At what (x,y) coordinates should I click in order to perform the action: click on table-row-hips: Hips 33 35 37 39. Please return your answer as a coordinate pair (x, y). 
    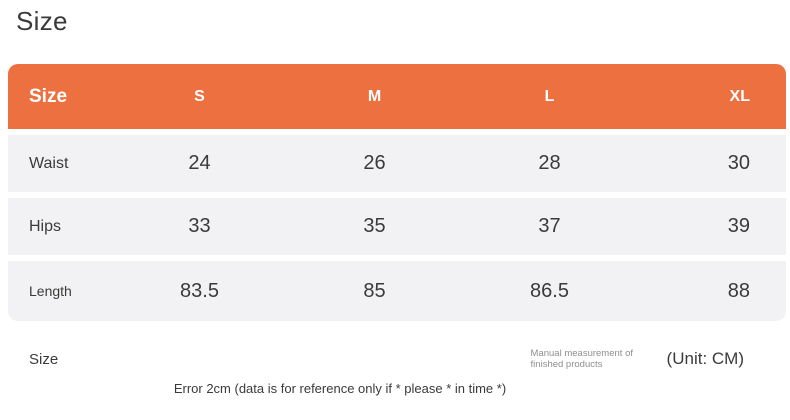
    Looking at the image, I should click on (397, 226).